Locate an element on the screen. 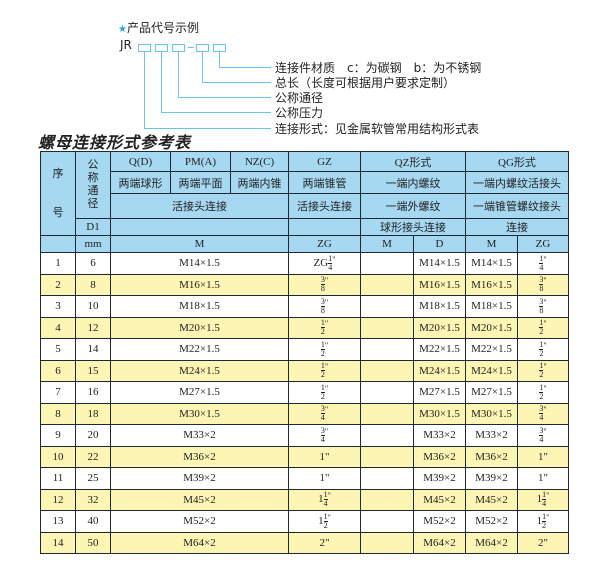 The width and height of the screenshot is (600, 567). cell-dn: 16 is located at coordinates (93, 392).